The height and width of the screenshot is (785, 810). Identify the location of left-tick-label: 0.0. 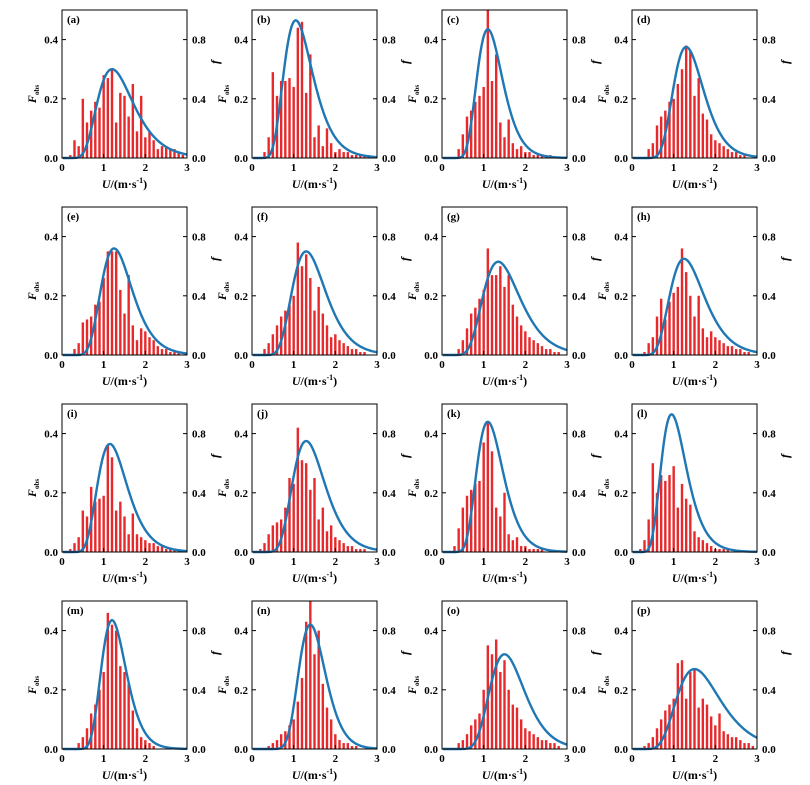
(431, 356).